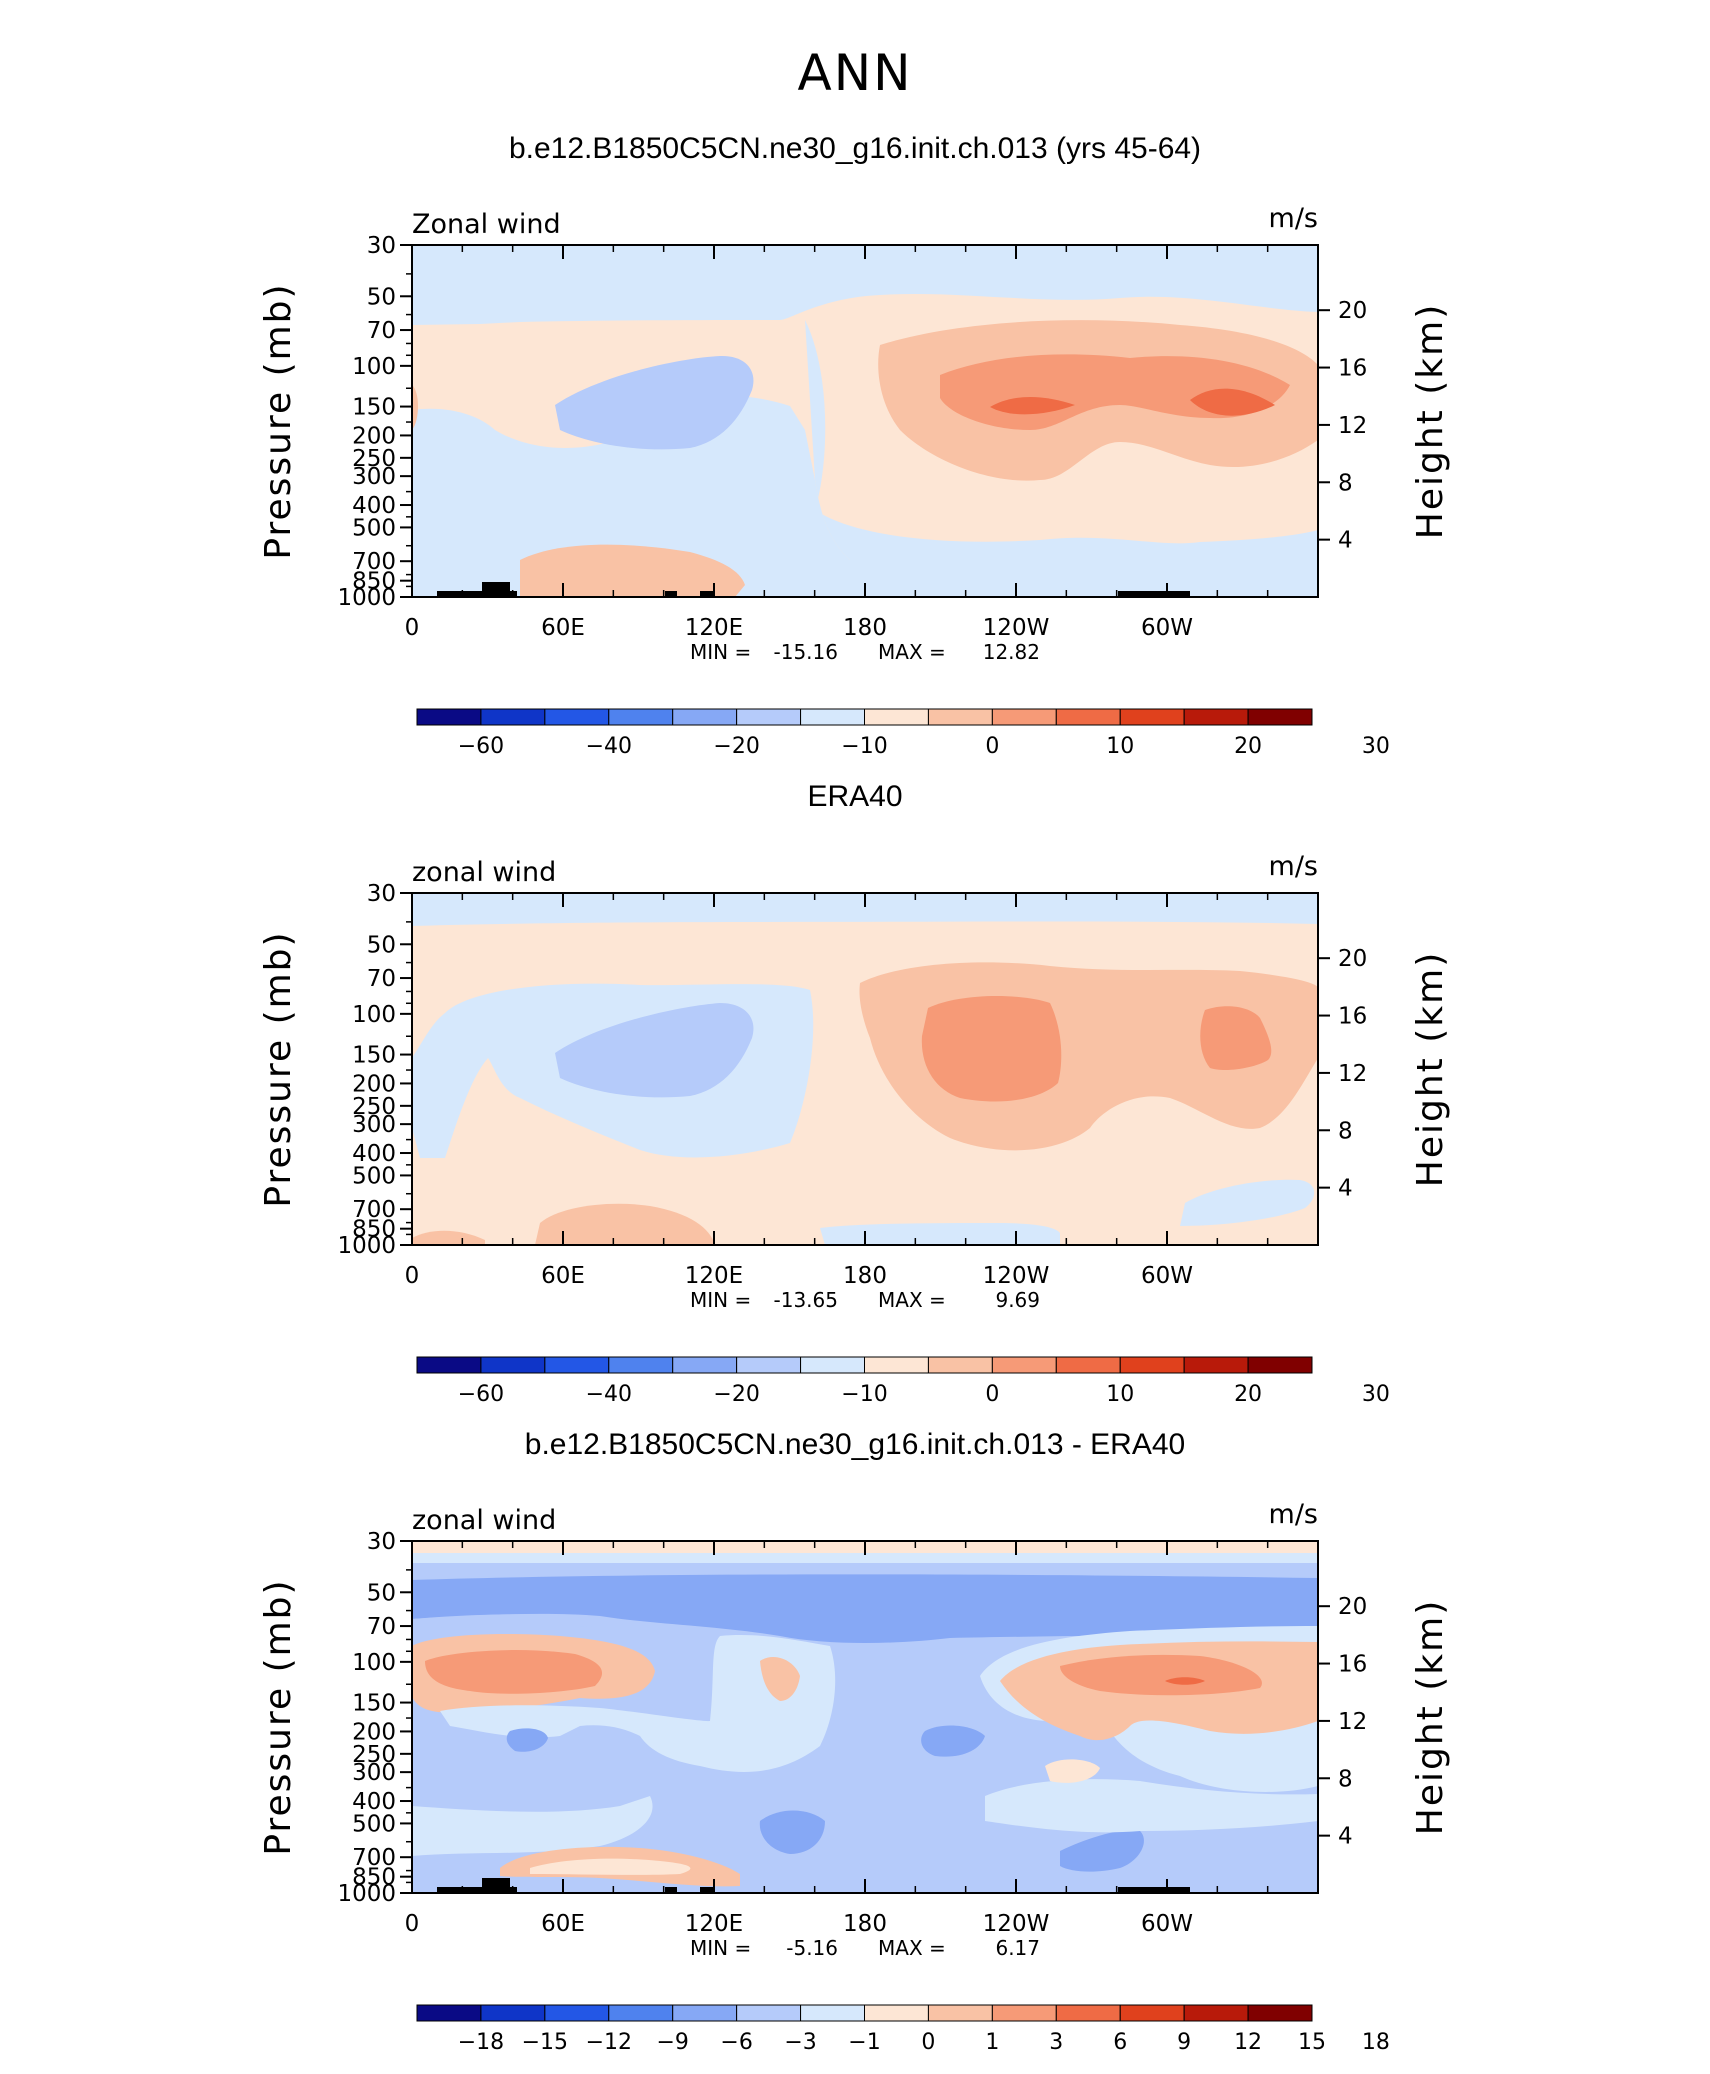 Image resolution: width=1710 pixels, height=2074 pixels. What do you see at coordinates (1120, 746) in the screenshot?
I see `colorbar-label: 10` at bounding box center [1120, 746].